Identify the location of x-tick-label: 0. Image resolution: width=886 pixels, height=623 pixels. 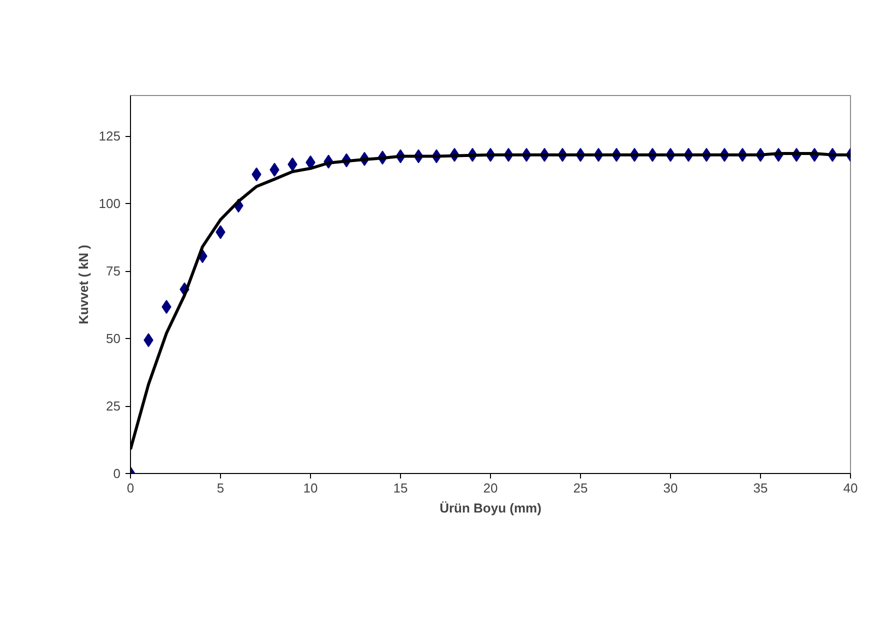
(130, 488).